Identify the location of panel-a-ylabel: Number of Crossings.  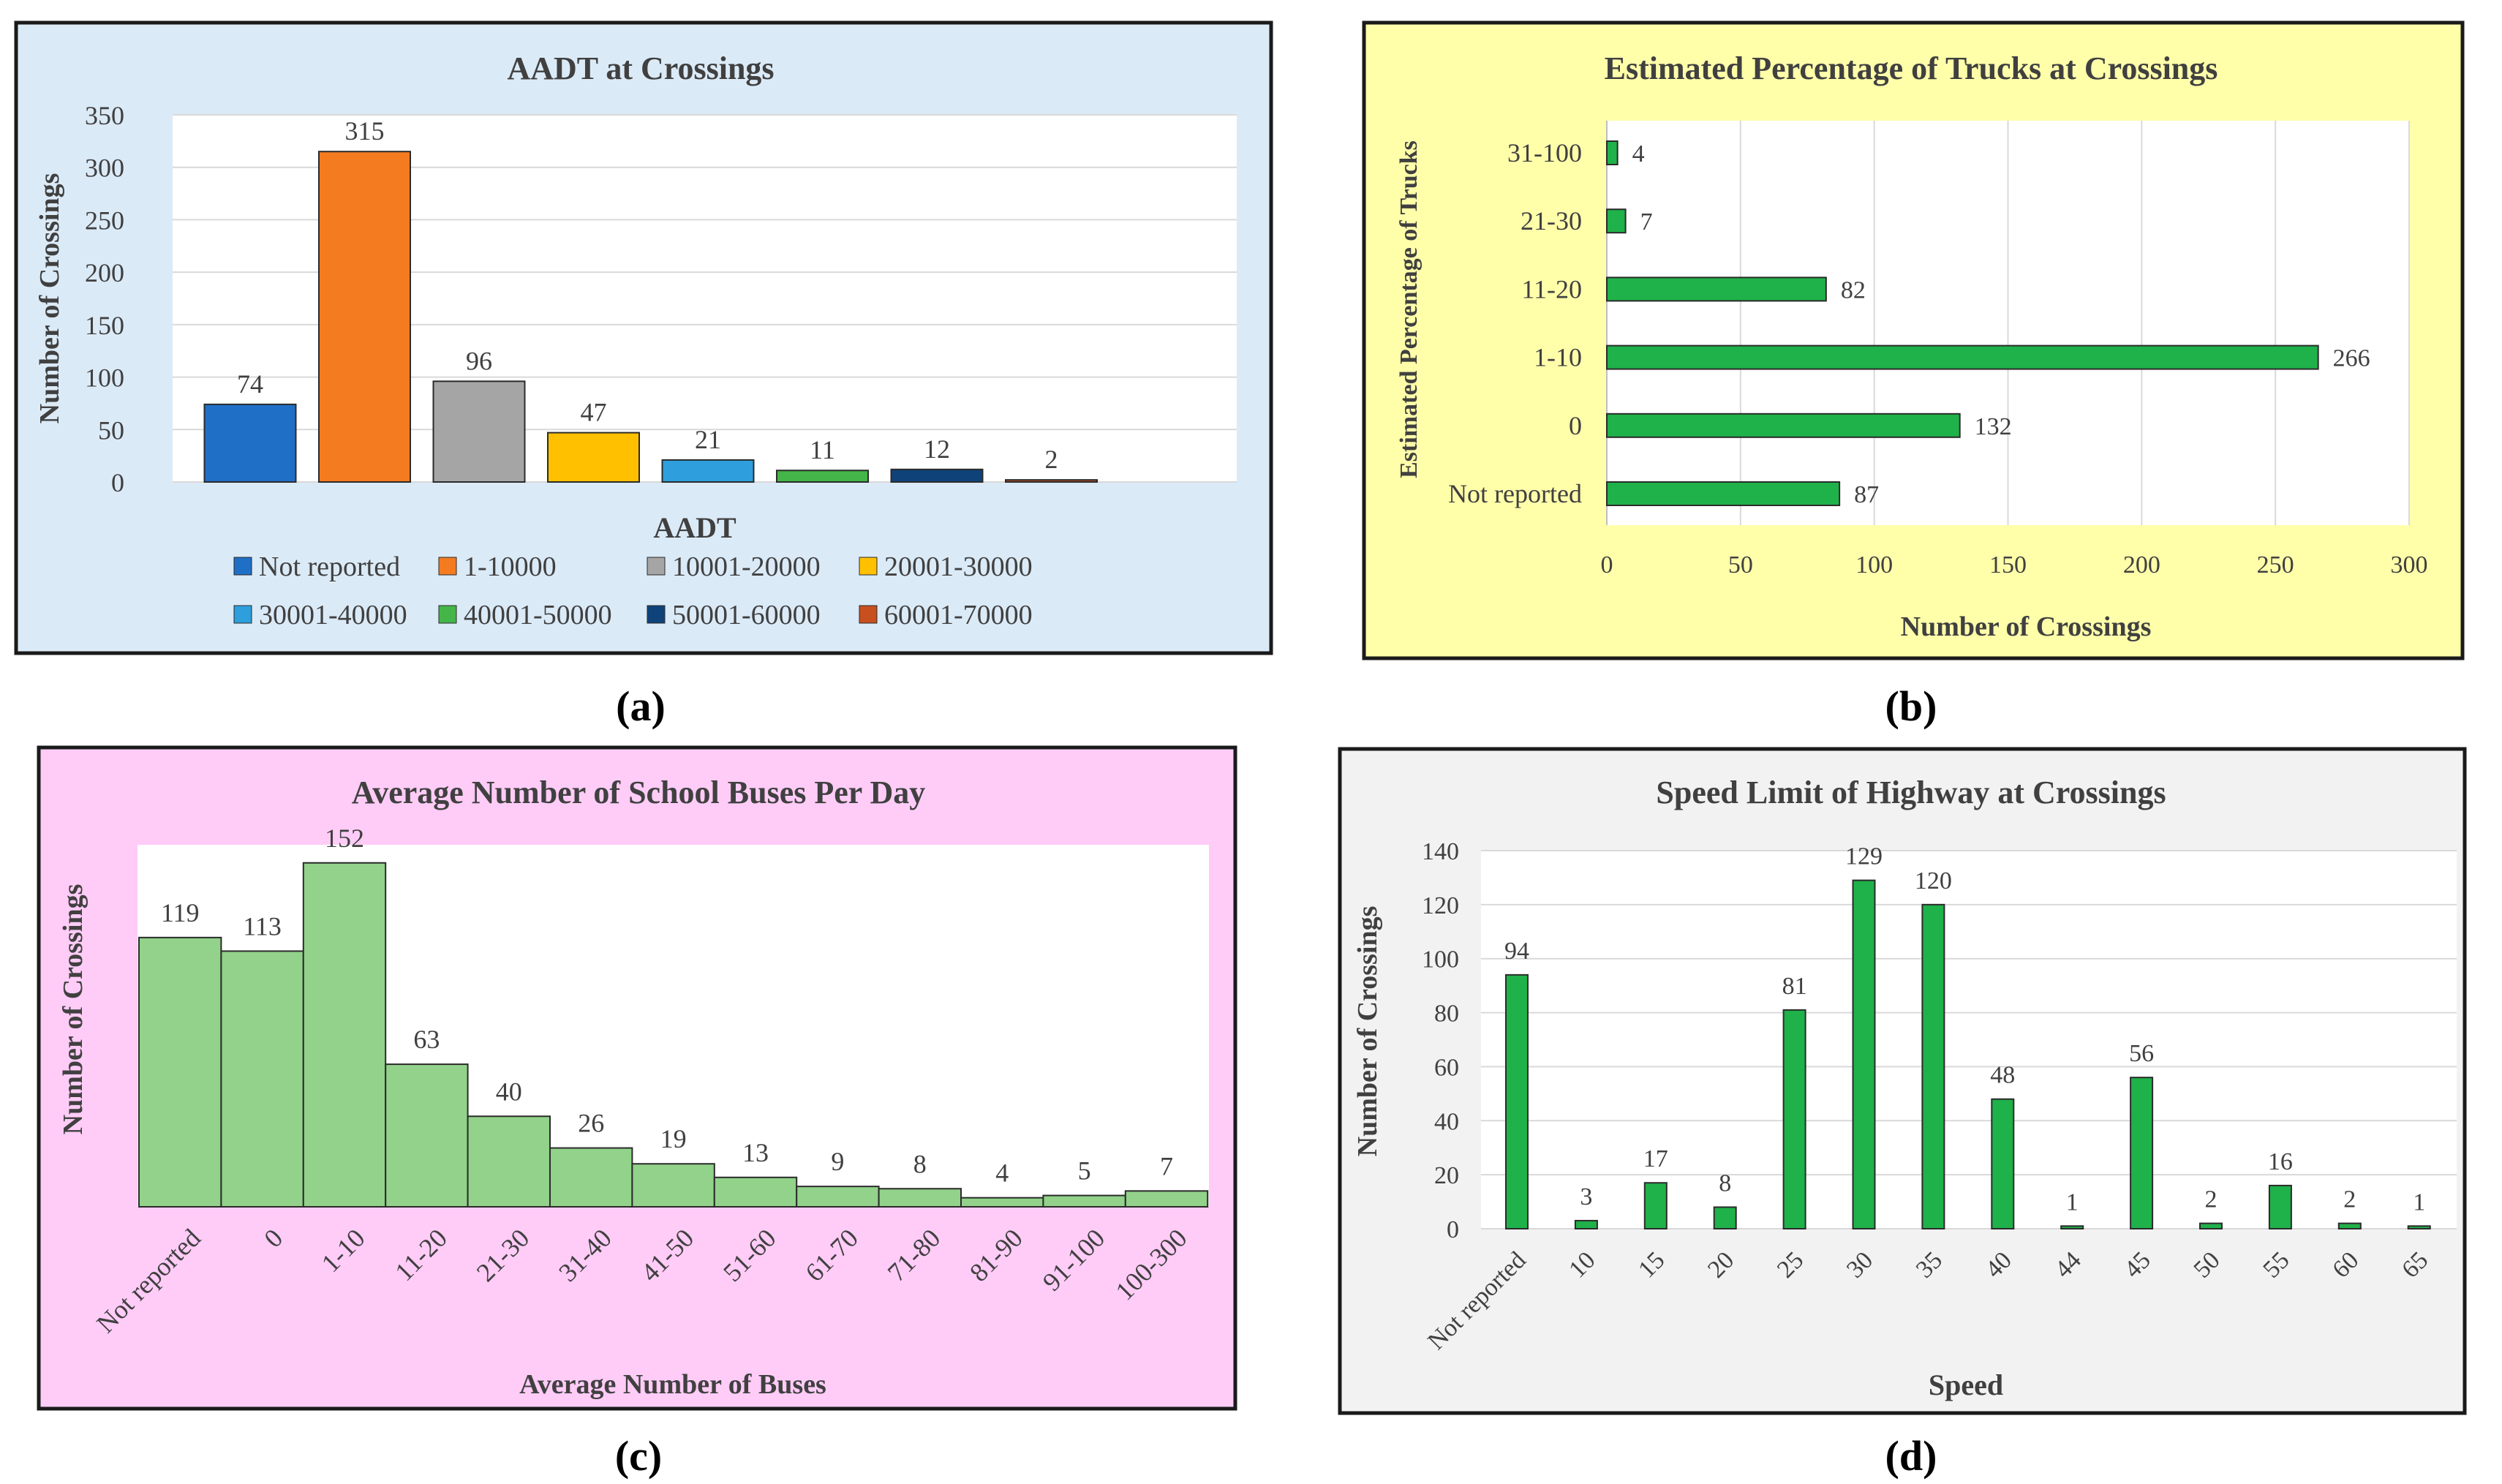
(50, 298).